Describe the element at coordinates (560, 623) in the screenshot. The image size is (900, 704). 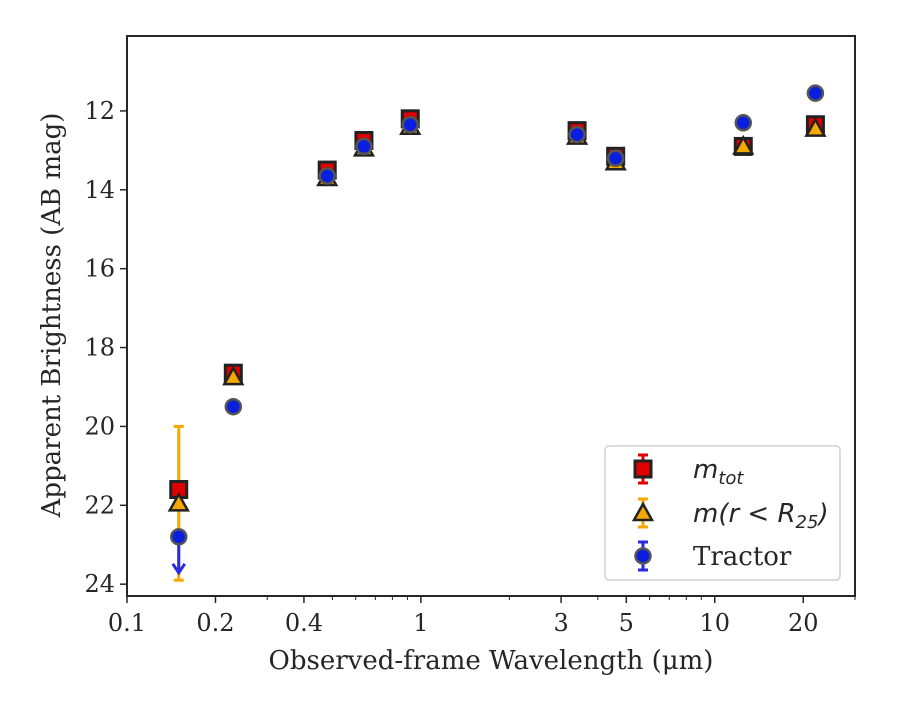
I see `x-tick-label: 3` at that location.